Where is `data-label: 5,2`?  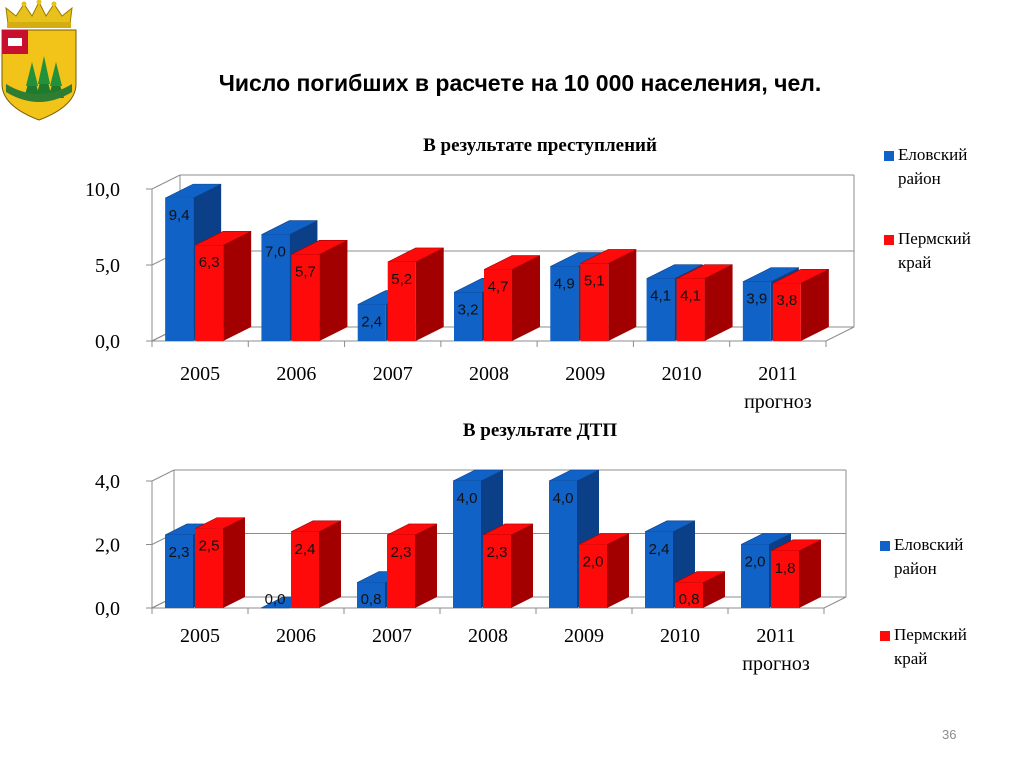
data-label: 5,2 is located at coordinates (401, 279).